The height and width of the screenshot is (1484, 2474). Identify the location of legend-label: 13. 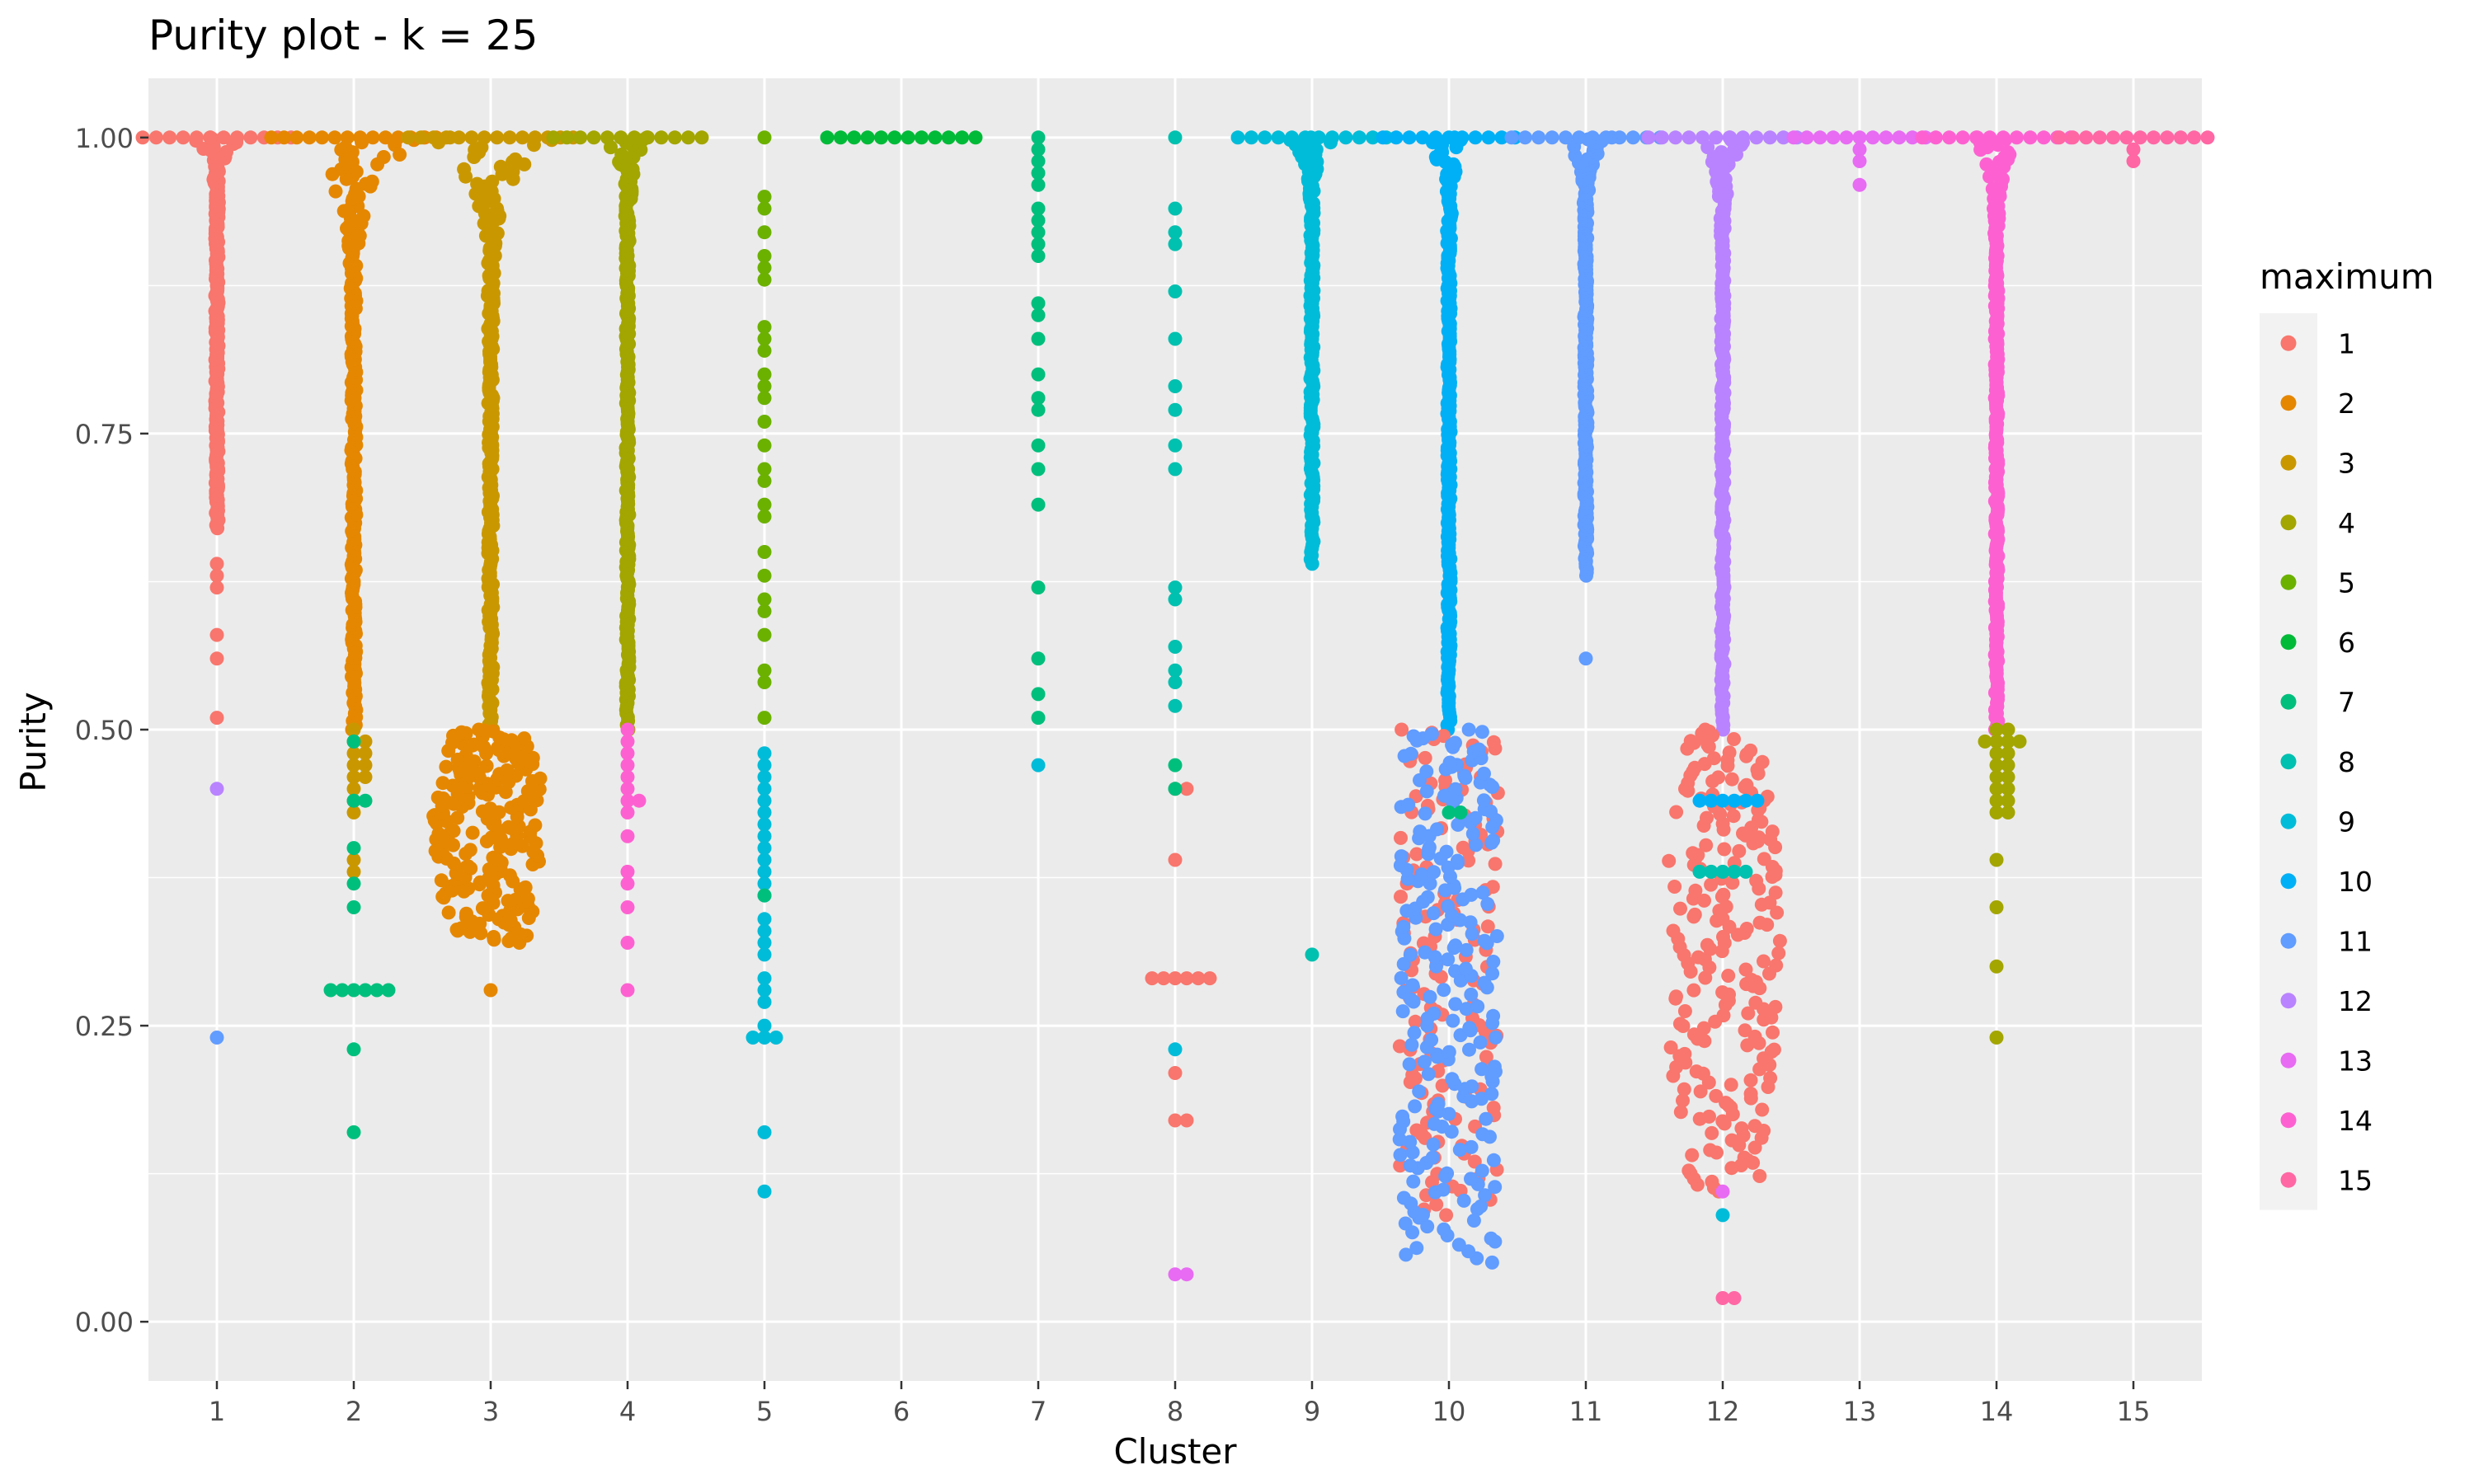
(2355, 1061).